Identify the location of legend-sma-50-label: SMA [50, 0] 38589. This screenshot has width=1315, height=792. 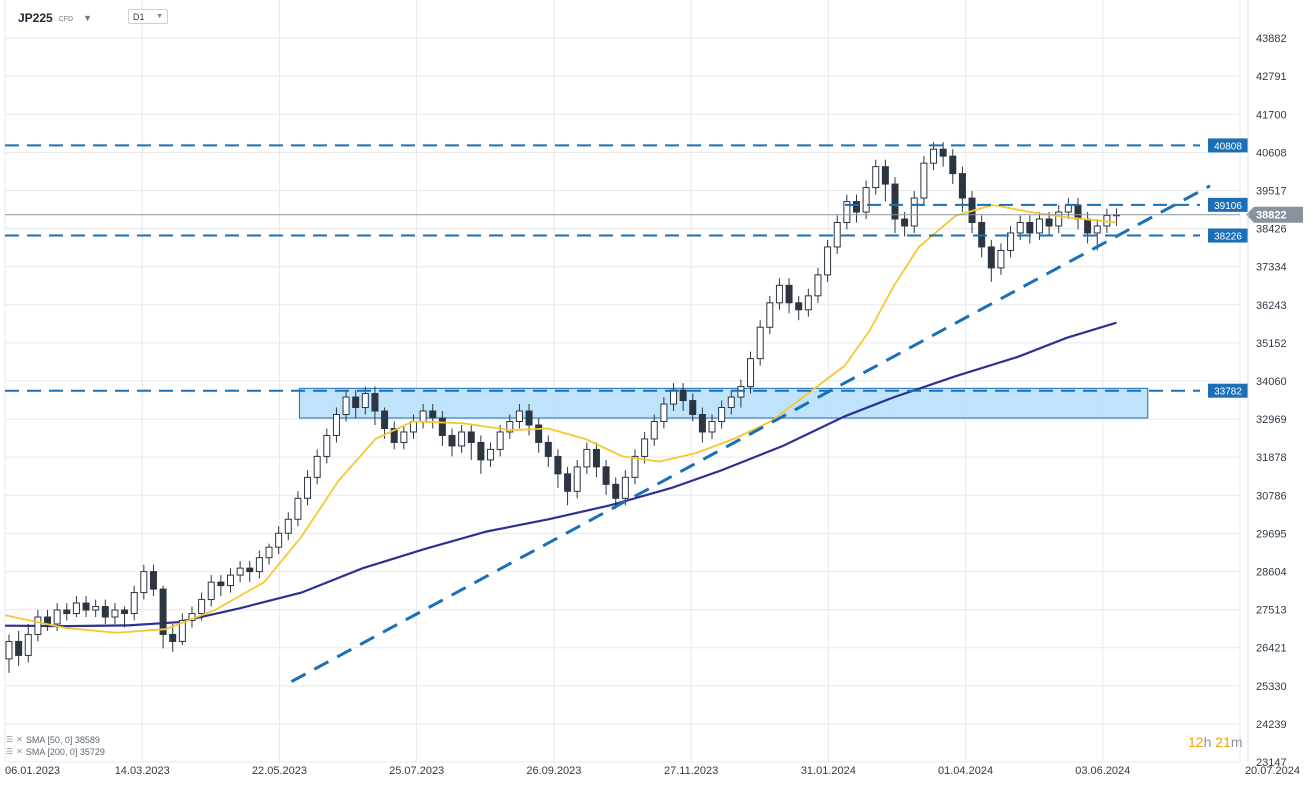
(62, 740).